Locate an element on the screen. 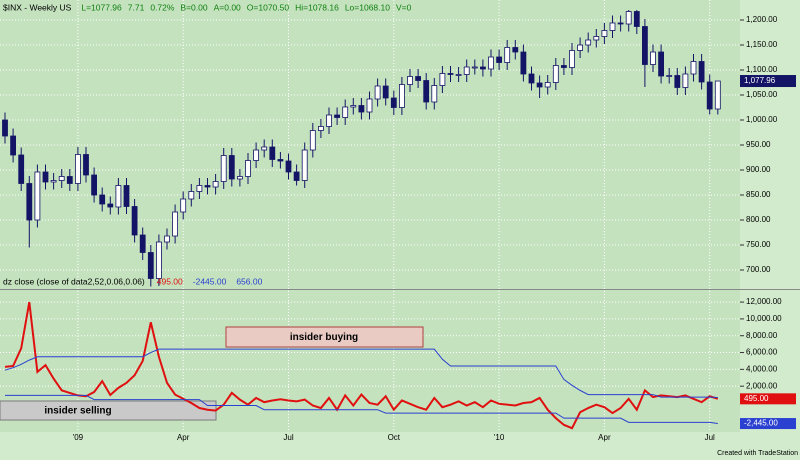 Image resolution: width=800 pixels, height=460 pixels. annotation: insider buying is located at coordinates (324, 337).